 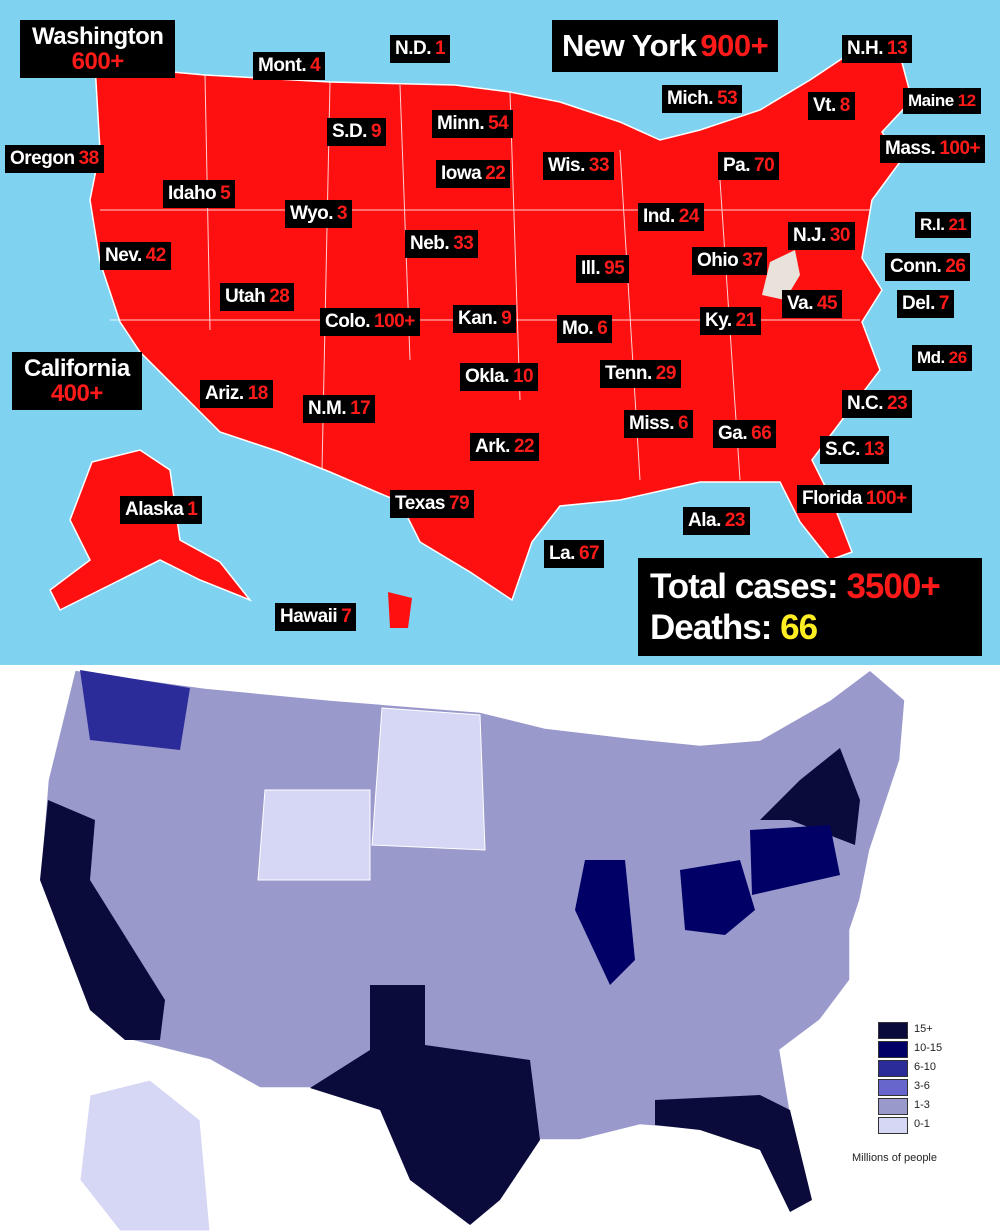 I want to click on state-label: Ariz. 18, so click(x=236, y=394).